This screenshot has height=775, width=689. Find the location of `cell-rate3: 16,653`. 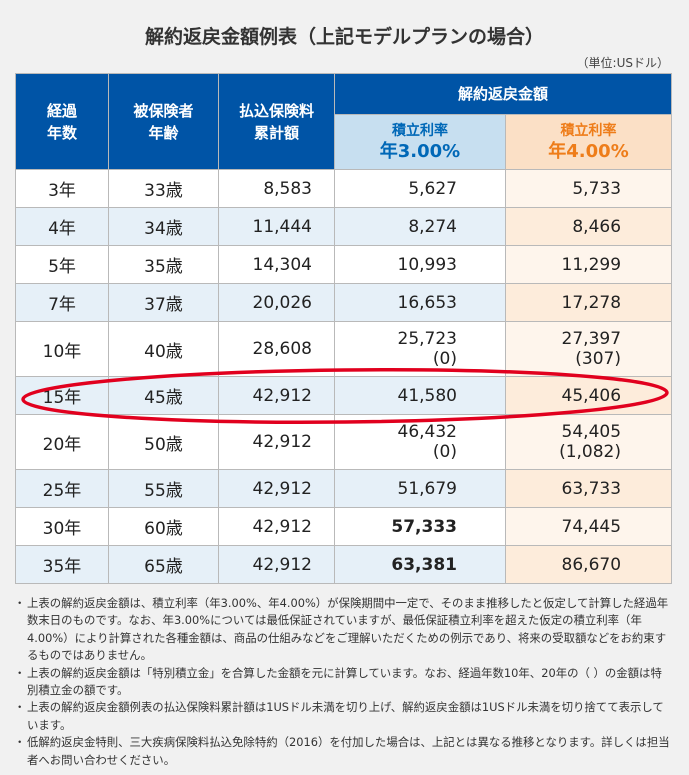

cell-rate3: 16,653 is located at coordinates (420, 302).